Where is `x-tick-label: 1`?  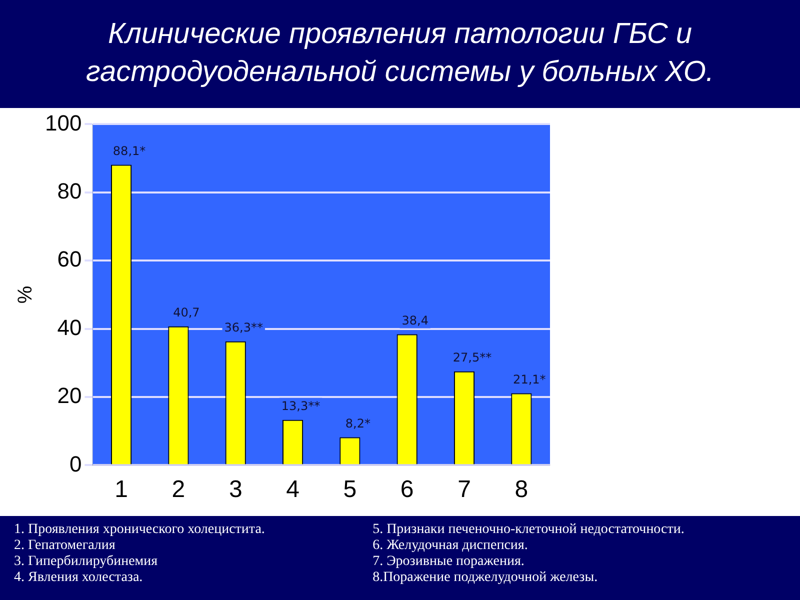
x-tick-label: 1 is located at coordinates (121, 490).